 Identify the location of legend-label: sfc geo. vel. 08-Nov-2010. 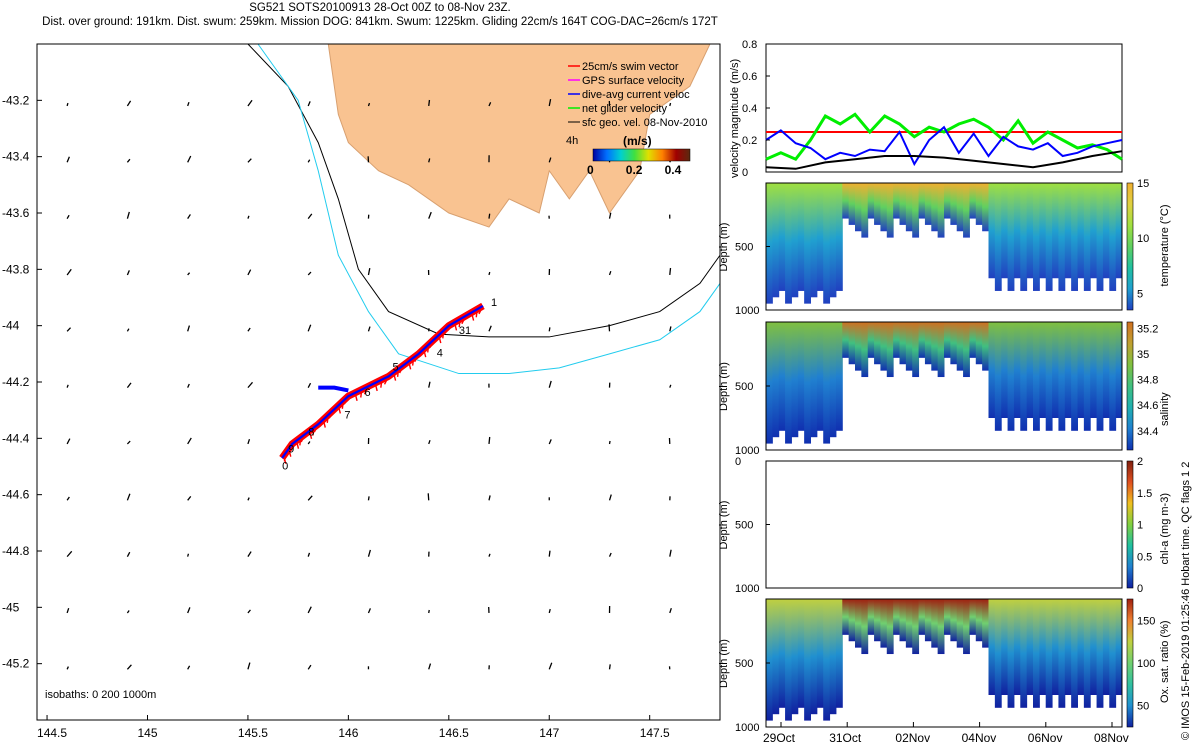
(644, 123).